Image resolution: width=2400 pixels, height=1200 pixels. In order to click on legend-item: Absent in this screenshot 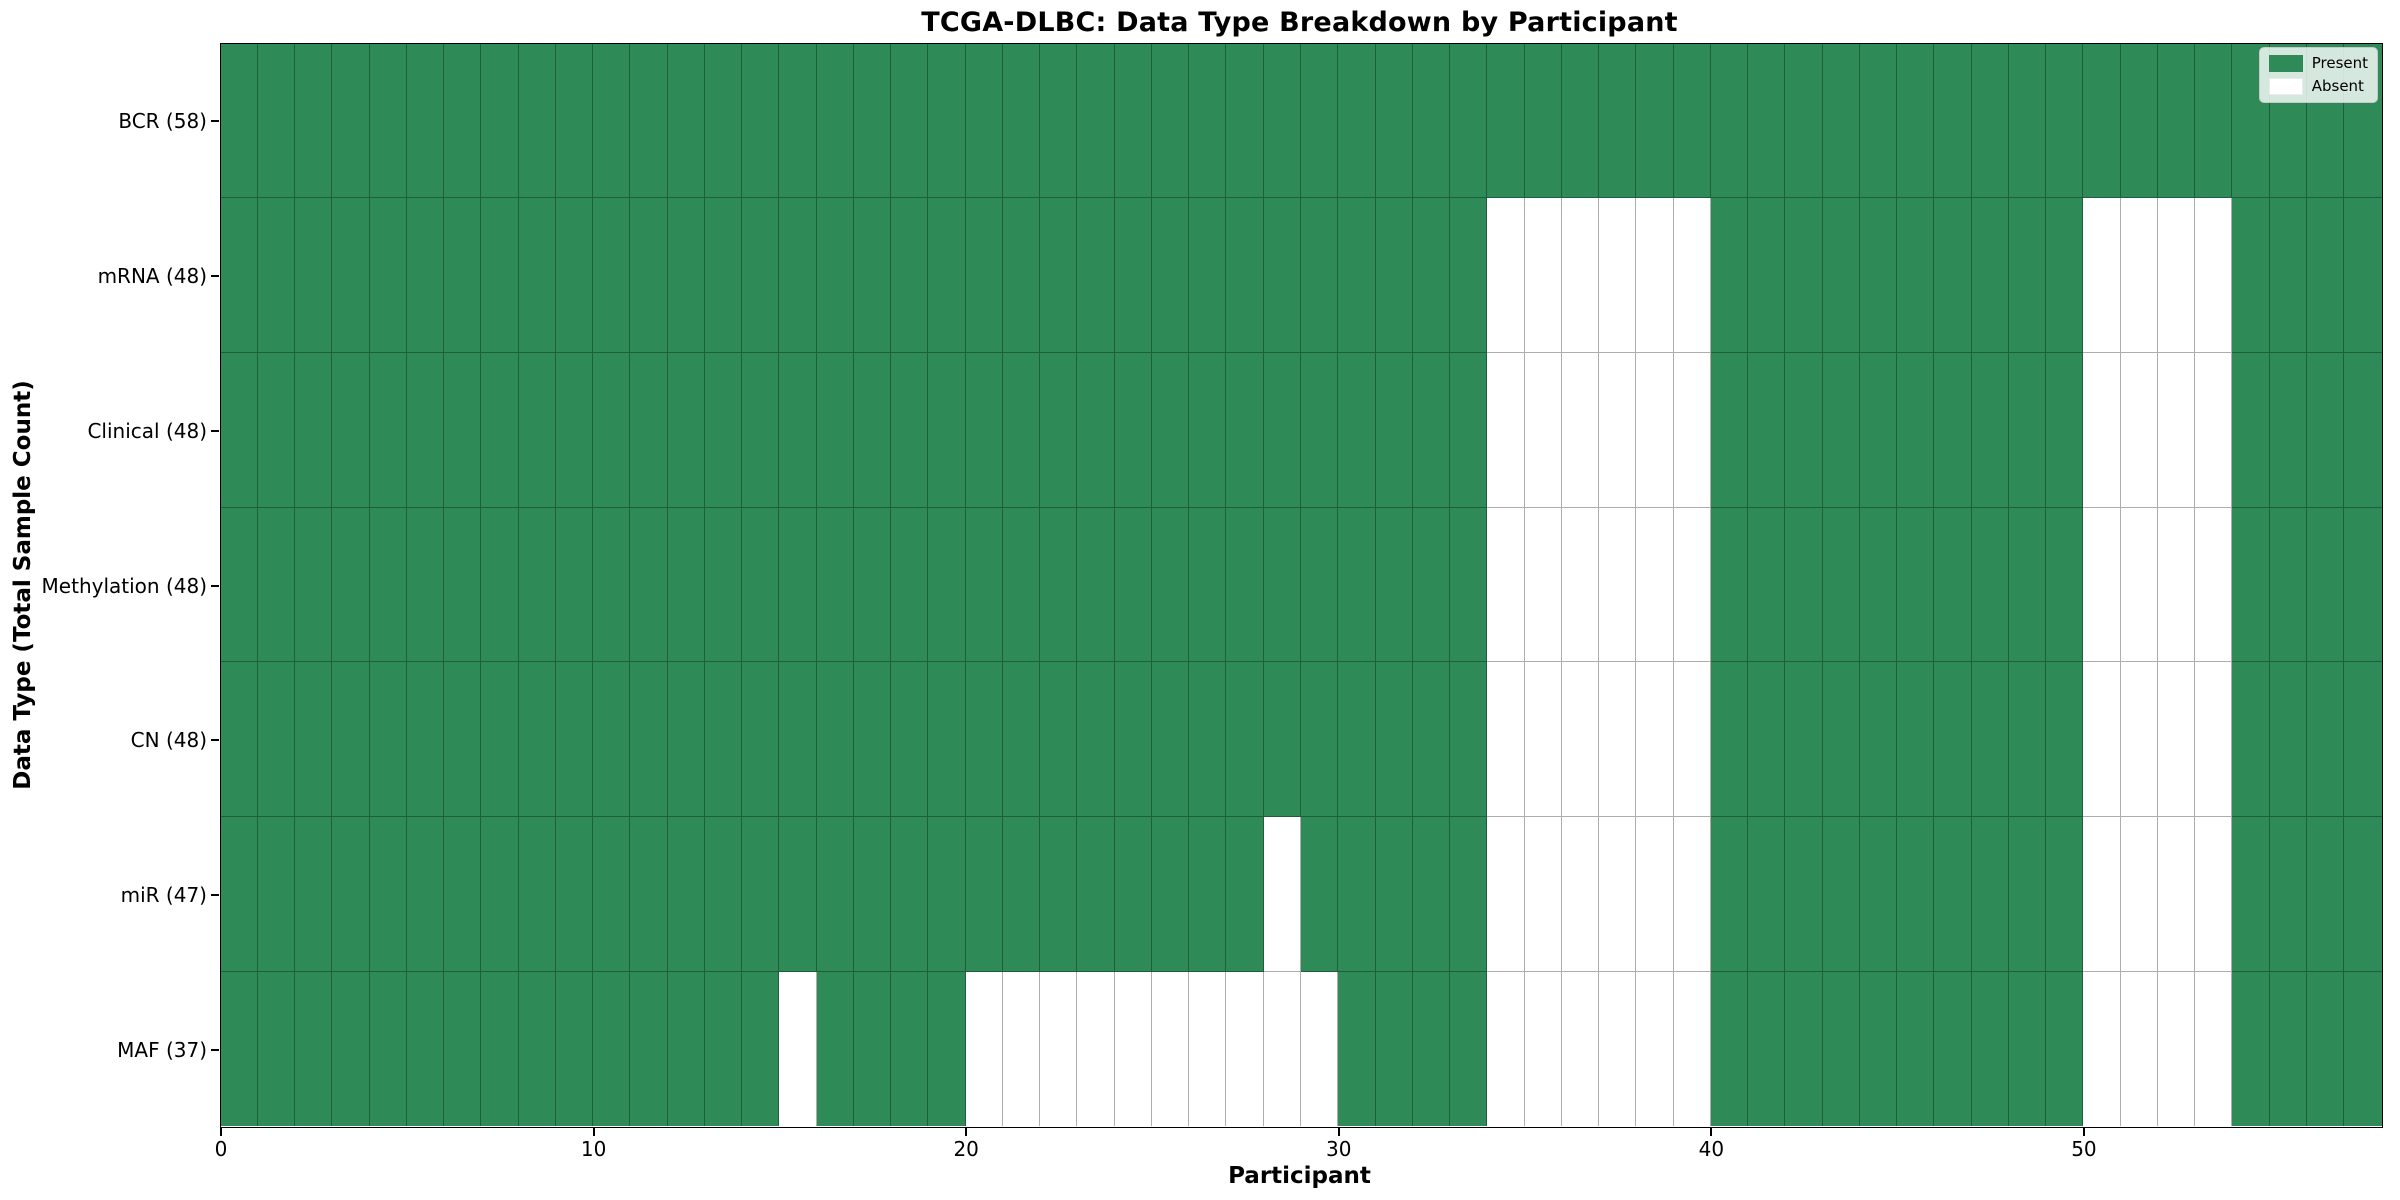, I will do `click(2318, 86)`.